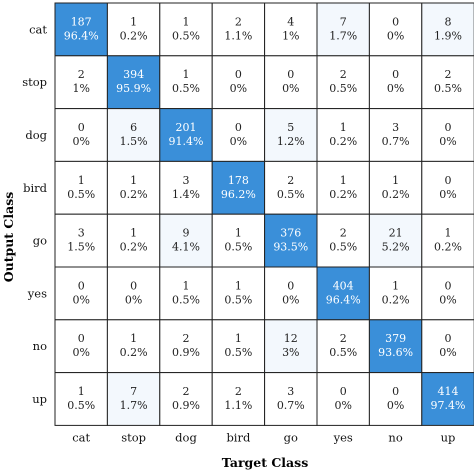  I want to click on y-tick-label: no, so click(40, 346).